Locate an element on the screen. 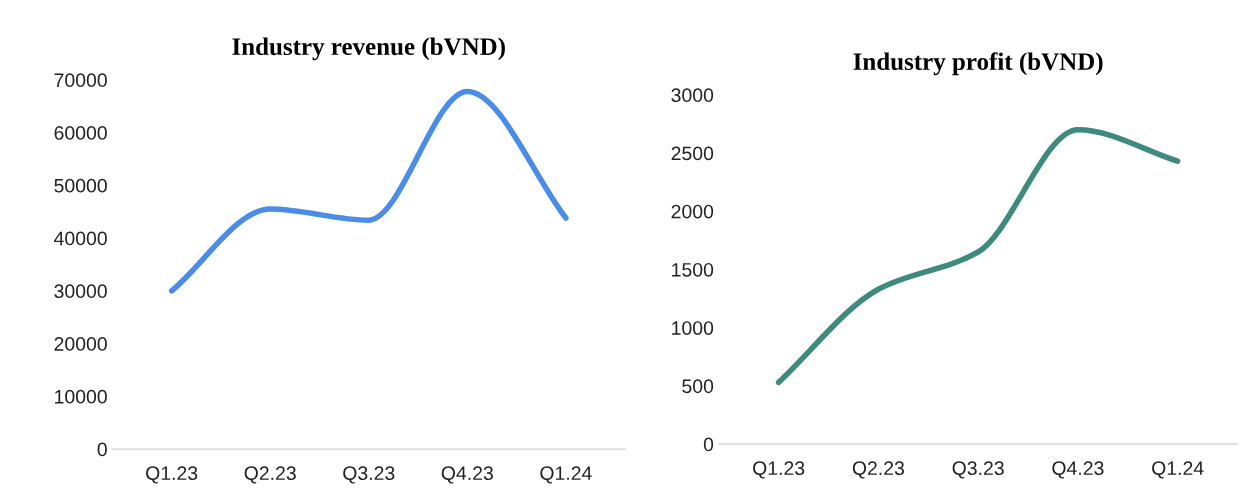  y-tick-label: 500 is located at coordinates (698, 386).